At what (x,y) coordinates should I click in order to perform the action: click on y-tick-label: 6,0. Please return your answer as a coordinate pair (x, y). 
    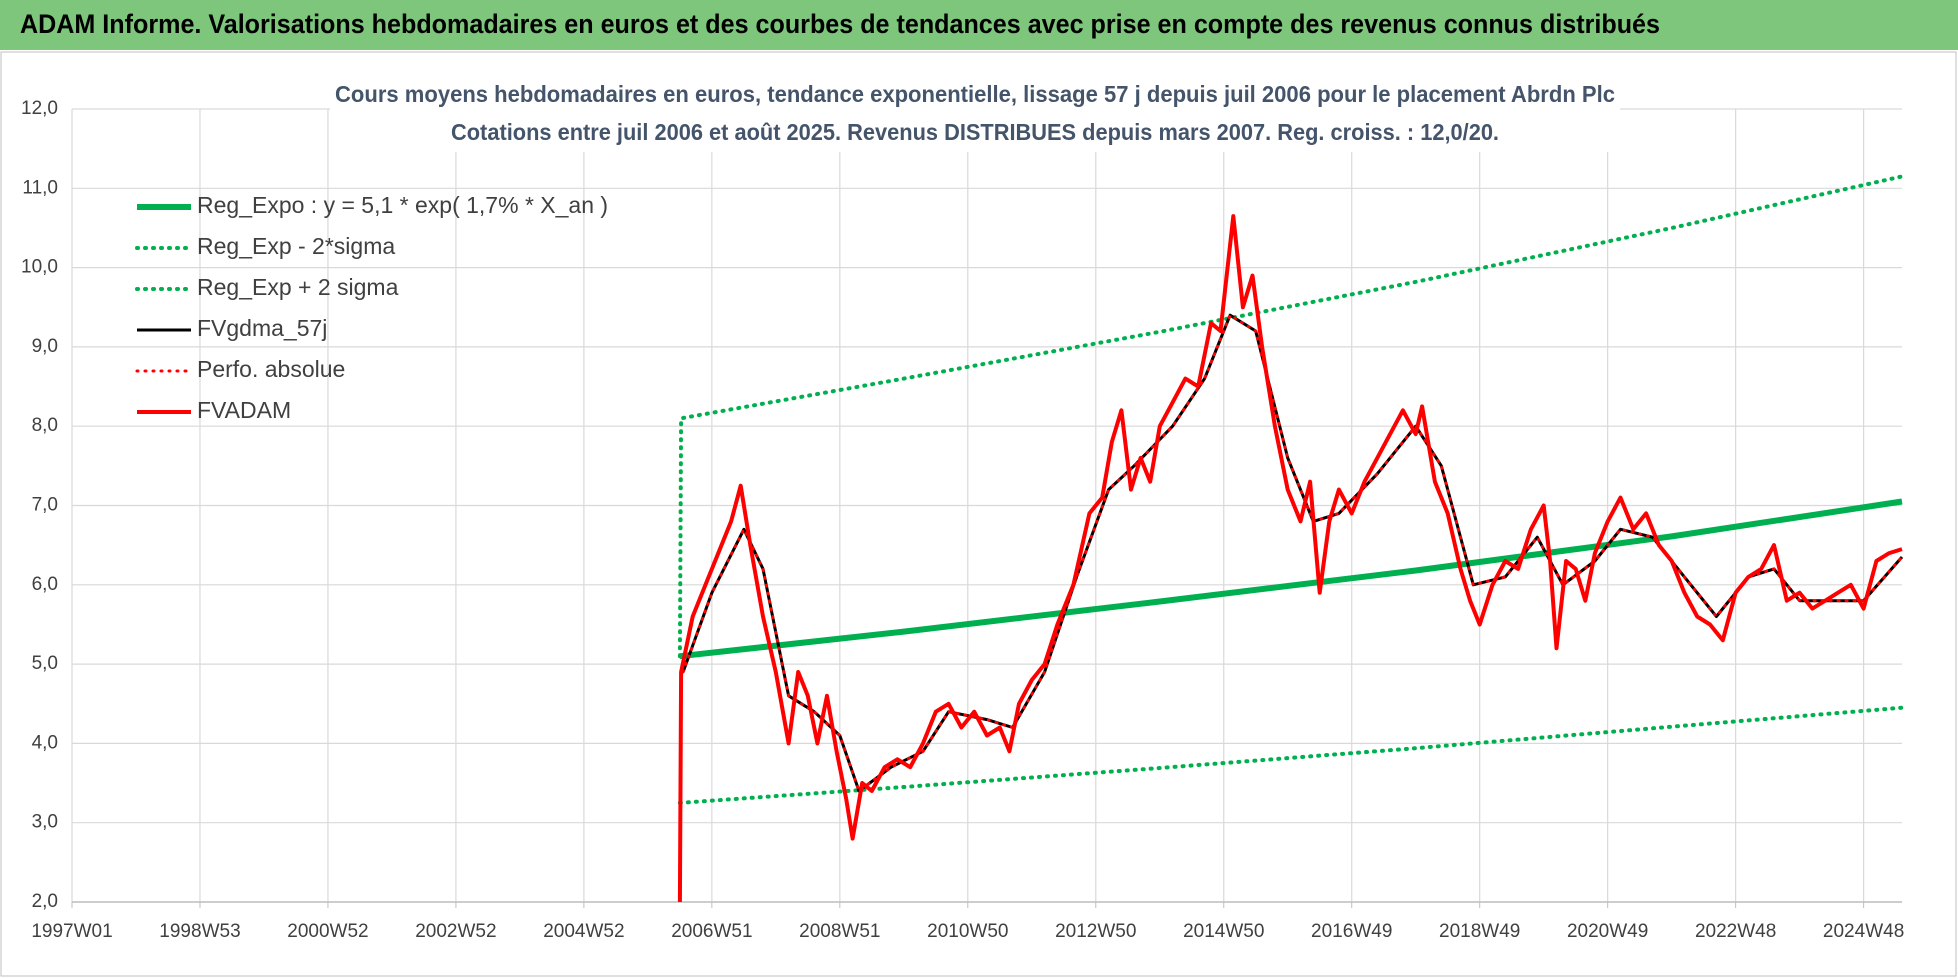
    Looking at the image, I should click on (45, 584).